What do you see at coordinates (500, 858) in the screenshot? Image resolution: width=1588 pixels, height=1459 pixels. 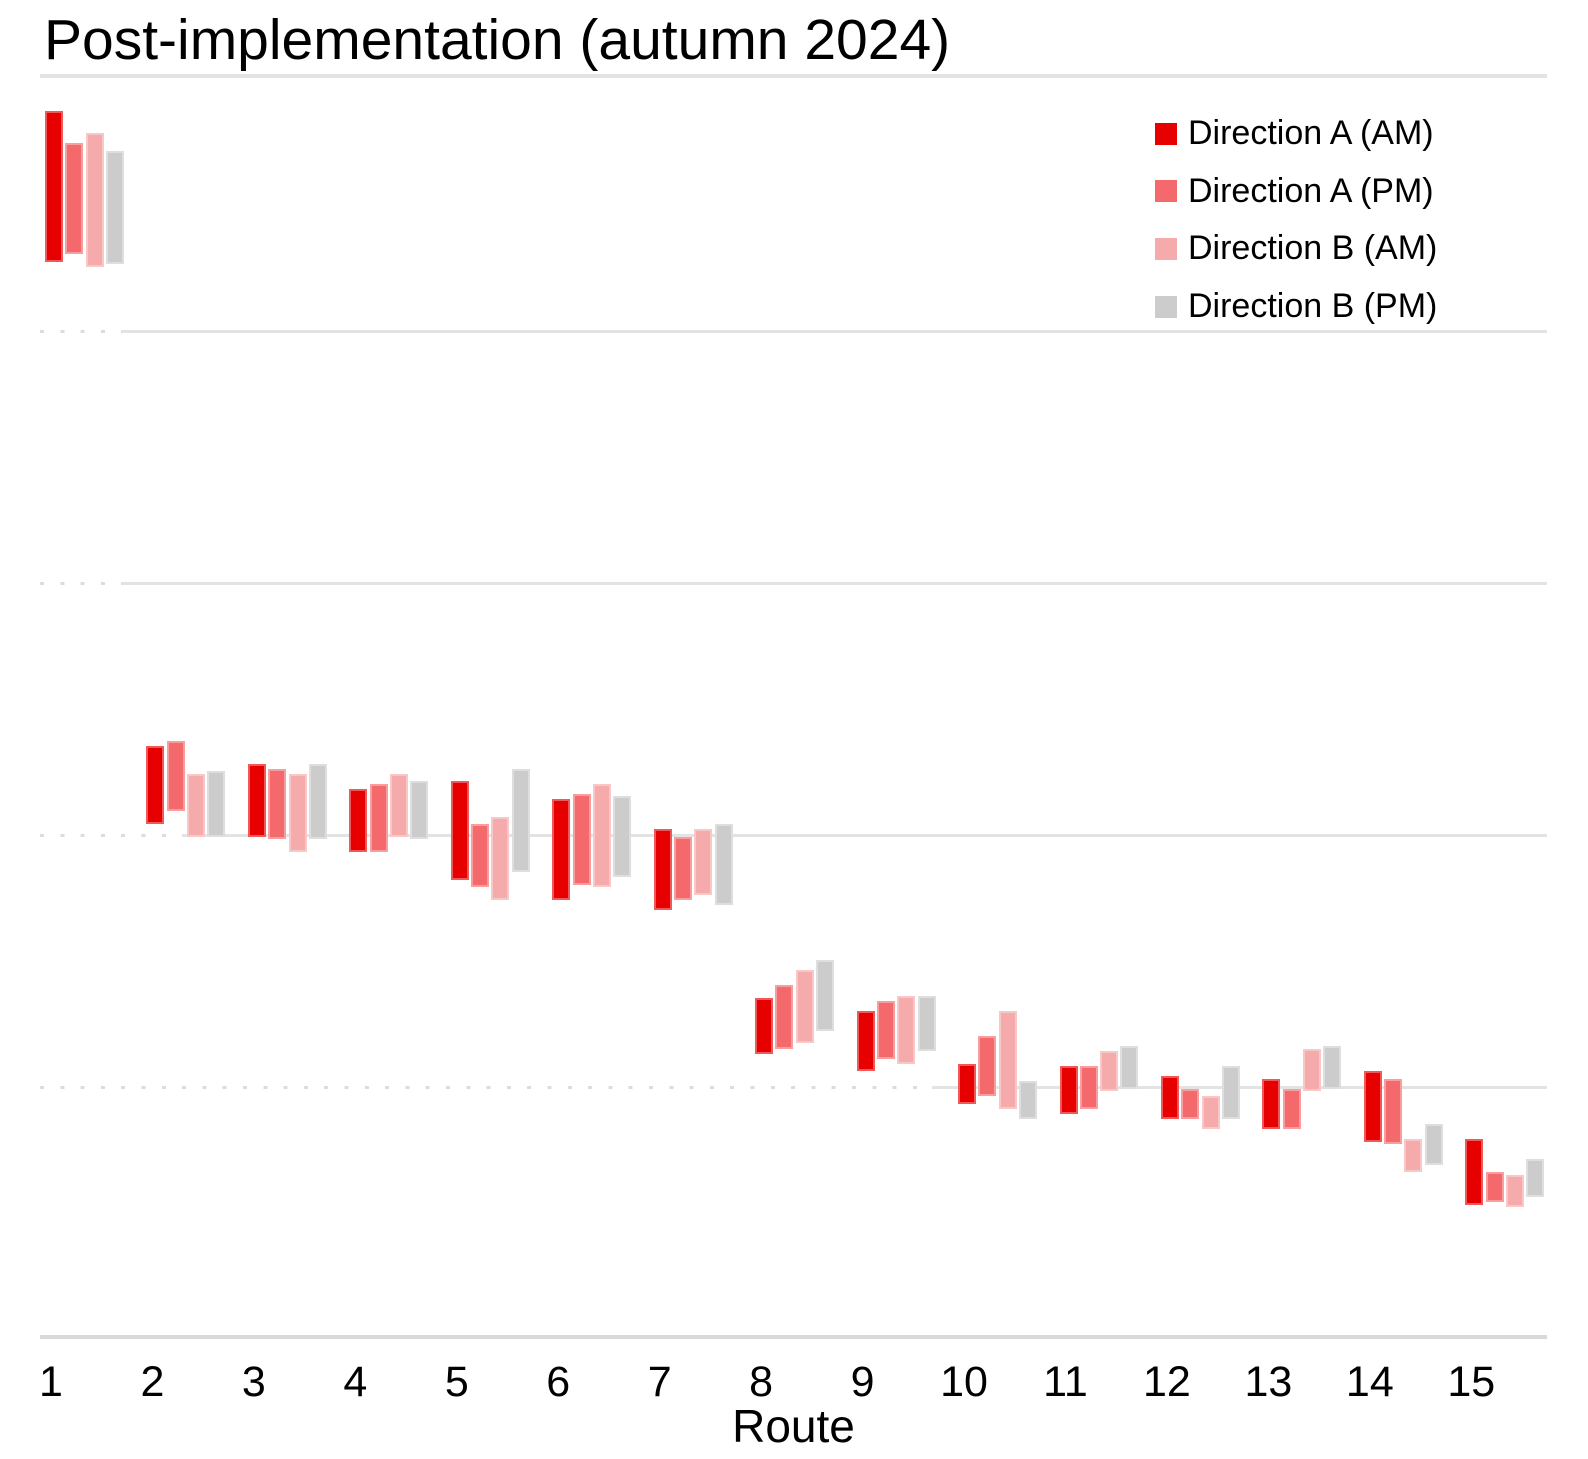 I see `bar-route-5-direction-b-am` at bounding box center [500, 858].